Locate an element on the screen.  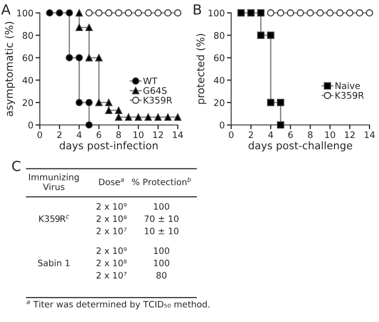
text: $^{a}$ Titer was determined by TCID₅₀ method. is located at coordinates (118, 305).